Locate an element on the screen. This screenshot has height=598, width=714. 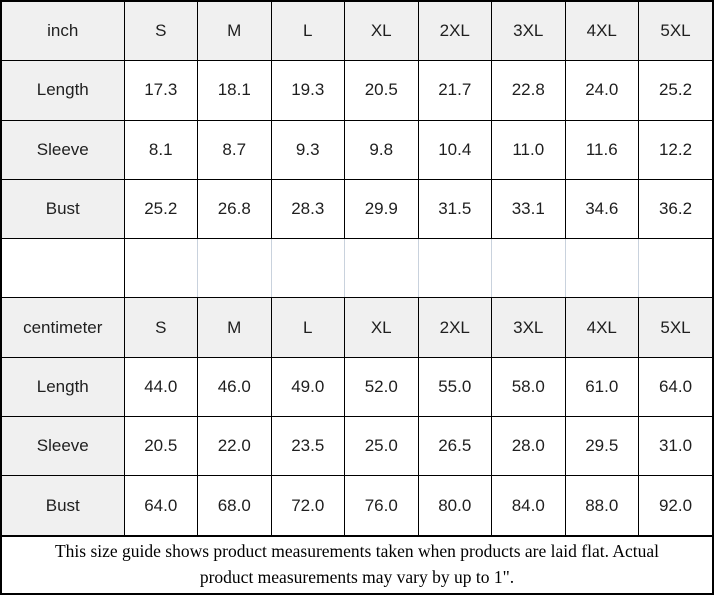
measurement-value: 26.5 is located at coordinates (454, 446).